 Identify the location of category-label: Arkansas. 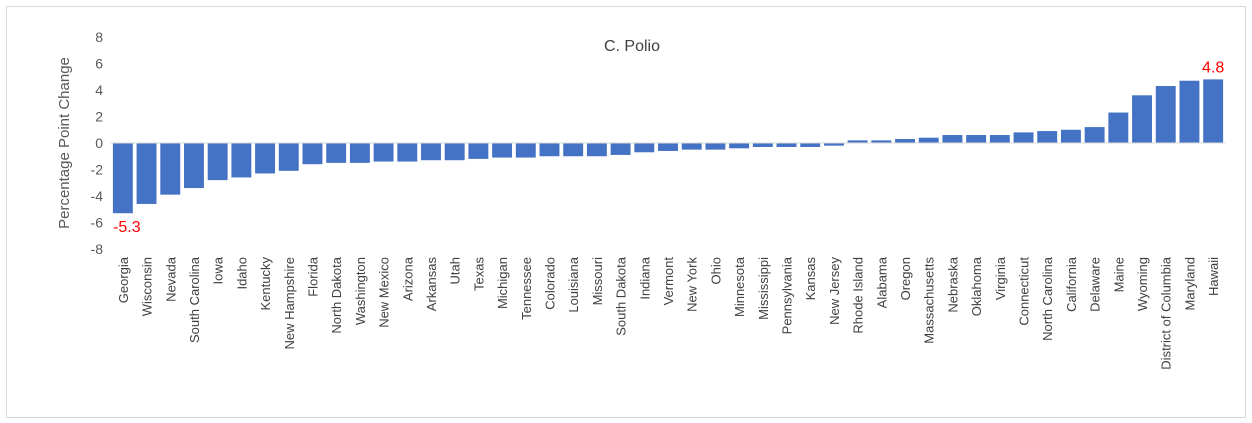
(431, 284).